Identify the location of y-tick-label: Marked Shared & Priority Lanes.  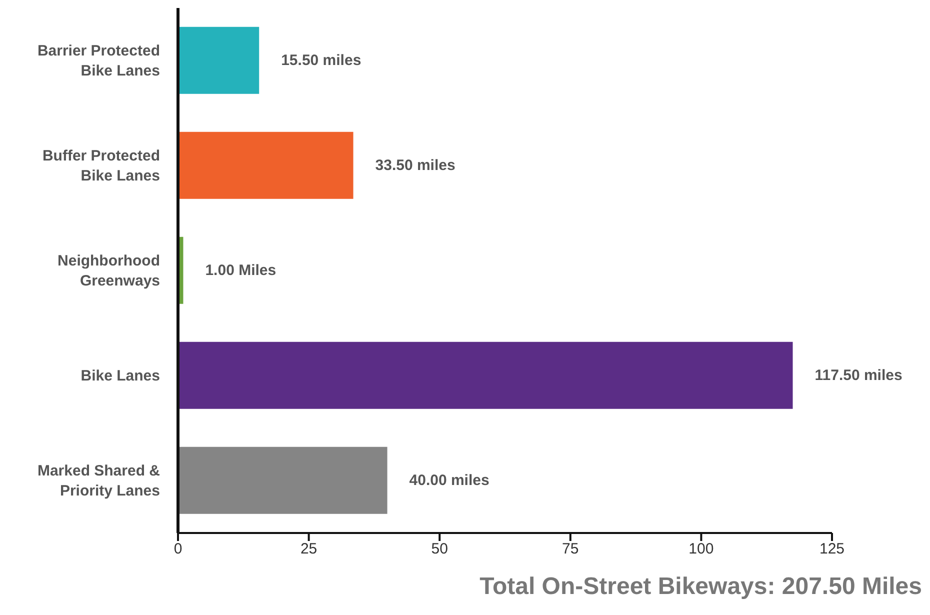
(98, 480).